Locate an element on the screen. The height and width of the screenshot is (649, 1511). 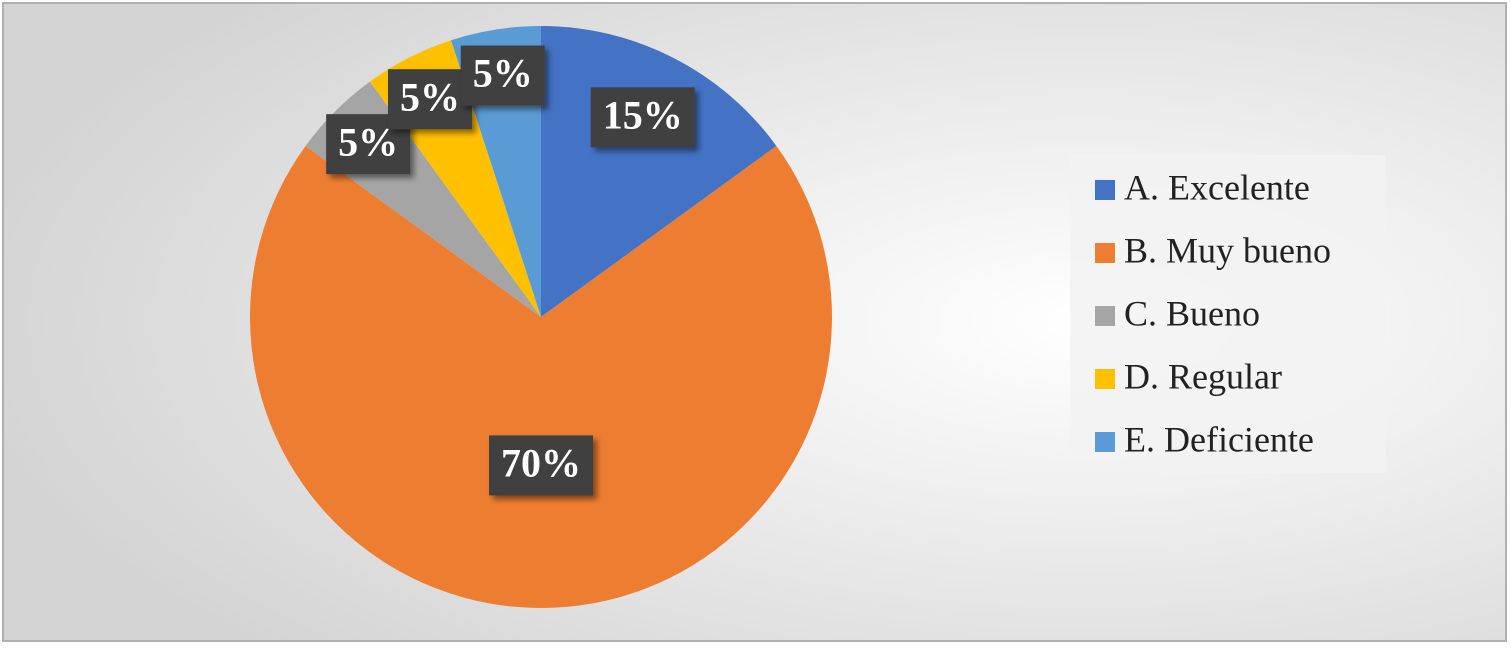
data-label: 15% is located at coordinates (643, 115).